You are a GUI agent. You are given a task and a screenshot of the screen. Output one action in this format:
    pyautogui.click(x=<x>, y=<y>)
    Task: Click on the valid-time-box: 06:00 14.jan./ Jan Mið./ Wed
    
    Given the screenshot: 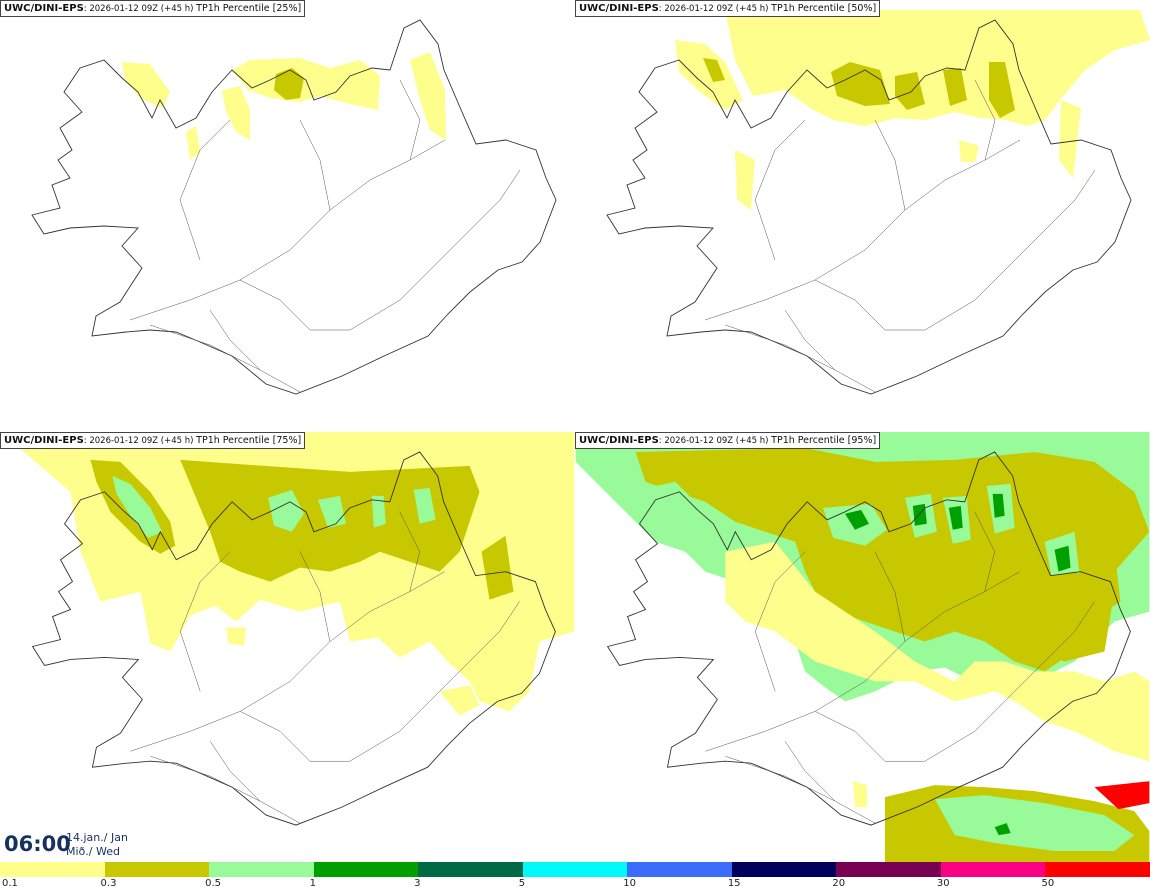 What is the action you would take?
    pyautogui.click(x=80, y=845)
    